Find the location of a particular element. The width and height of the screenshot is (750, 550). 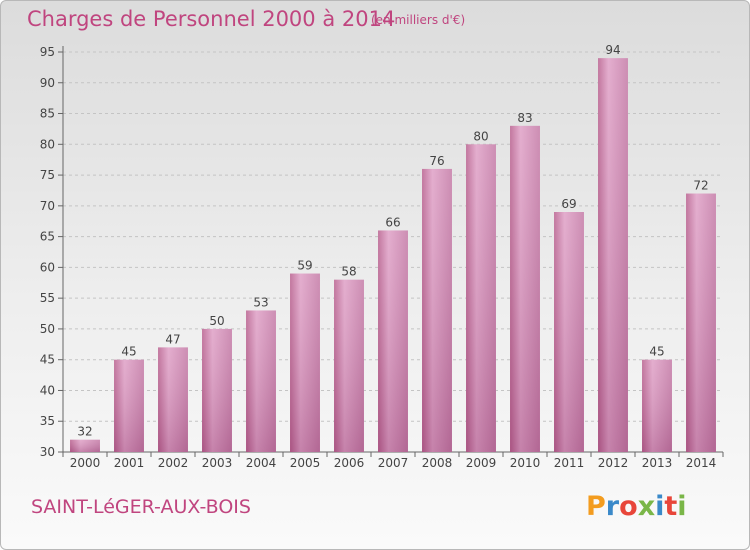

value-label: 83 is located at coordinates (524, 118).